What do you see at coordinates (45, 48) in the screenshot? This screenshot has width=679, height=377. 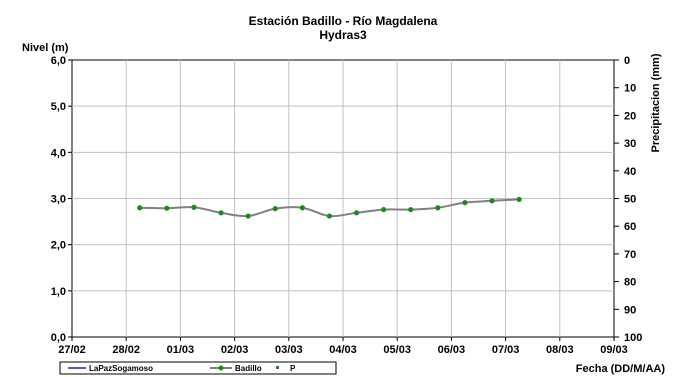 I see `y-axis-title: Nivel (m)` at bounding box center [45, 48].